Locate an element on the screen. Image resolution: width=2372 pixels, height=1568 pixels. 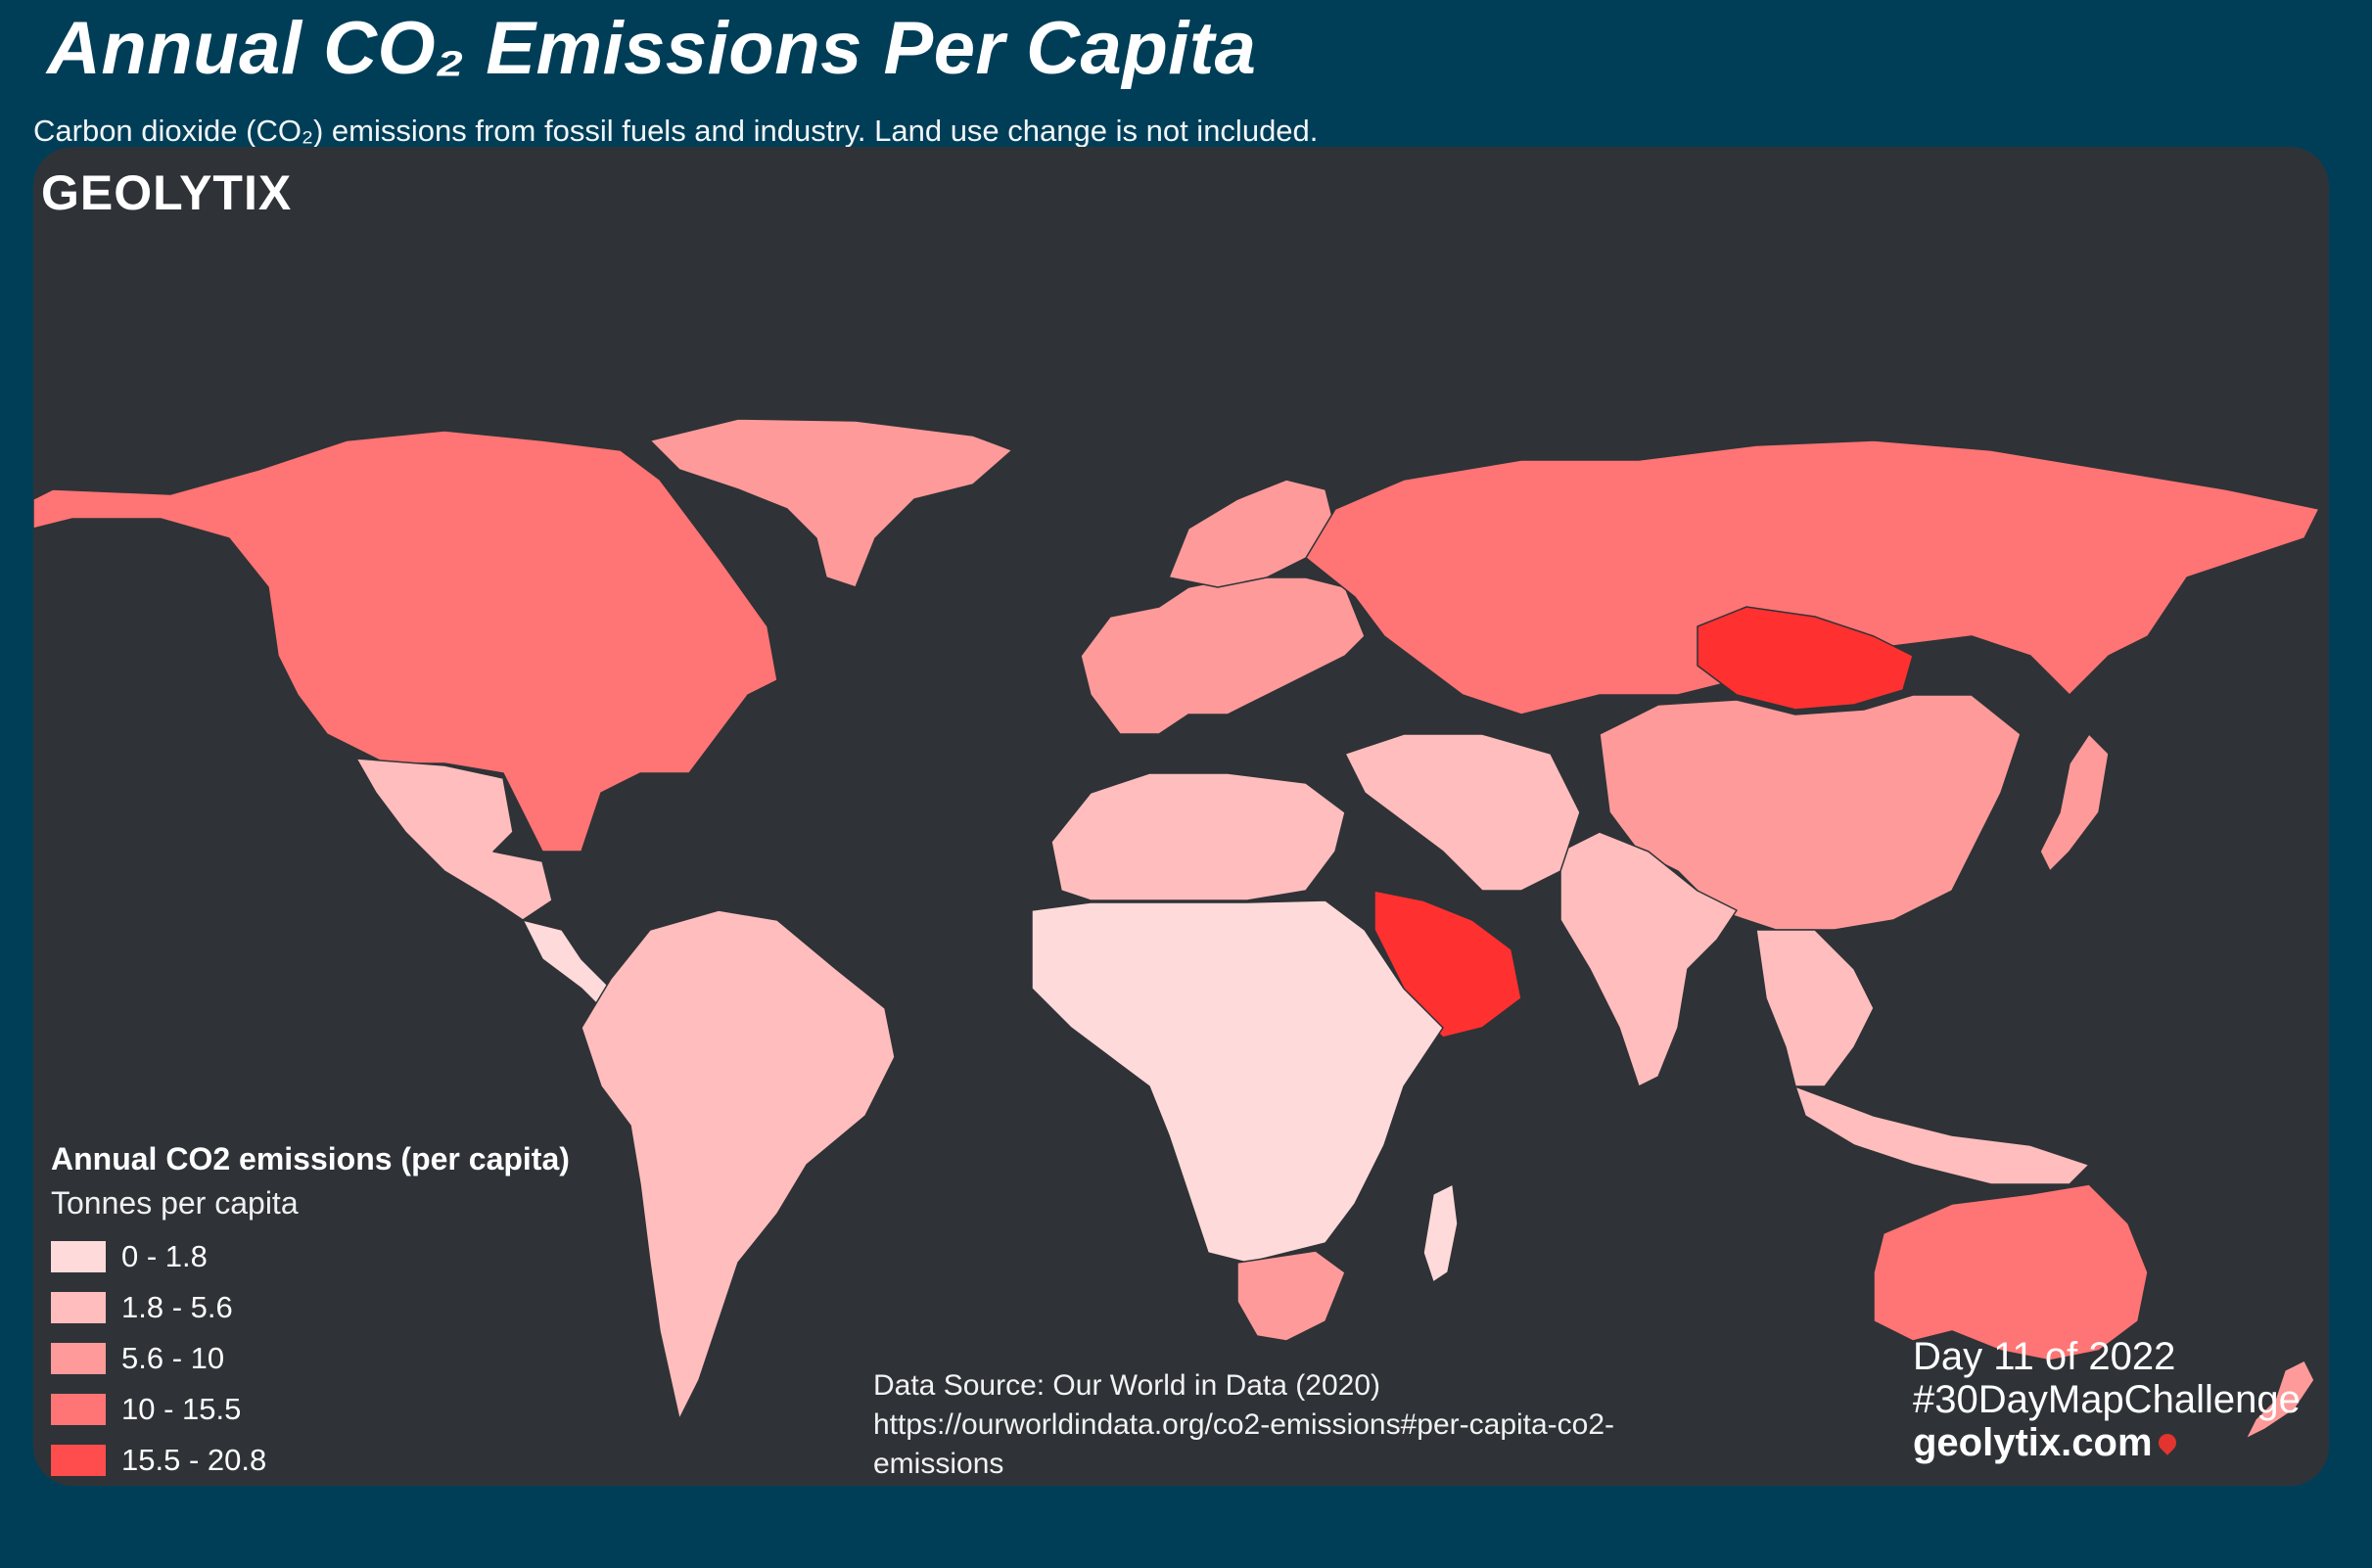
greenland is located at coordinates (831, 503).